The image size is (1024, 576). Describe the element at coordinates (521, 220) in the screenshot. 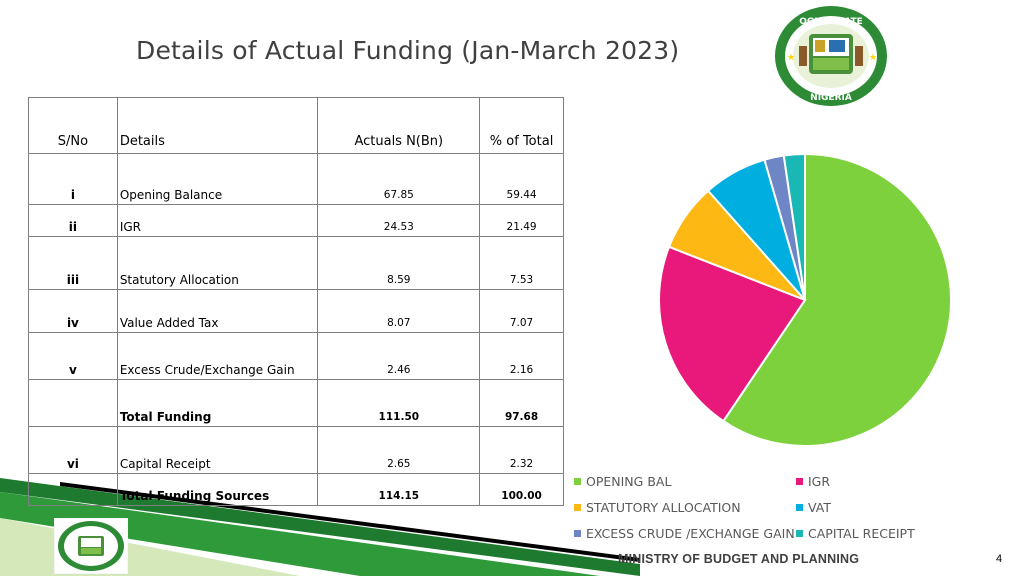

I see `row-pct: 21.49` at that location.